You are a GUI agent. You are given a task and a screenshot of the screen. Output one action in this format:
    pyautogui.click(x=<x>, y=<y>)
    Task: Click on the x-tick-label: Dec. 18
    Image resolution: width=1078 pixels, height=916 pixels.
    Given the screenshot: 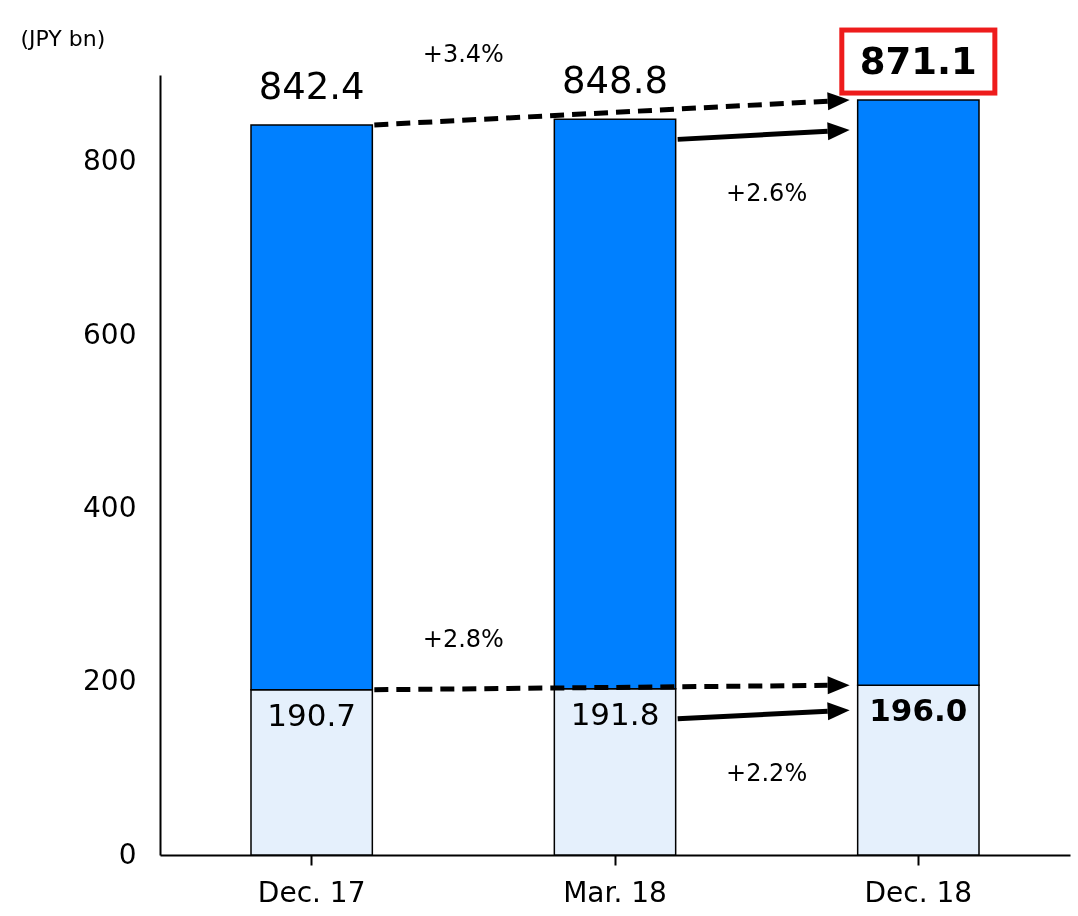 What is the action you would take?
    pyautogui.click(x=918, y=892)
    